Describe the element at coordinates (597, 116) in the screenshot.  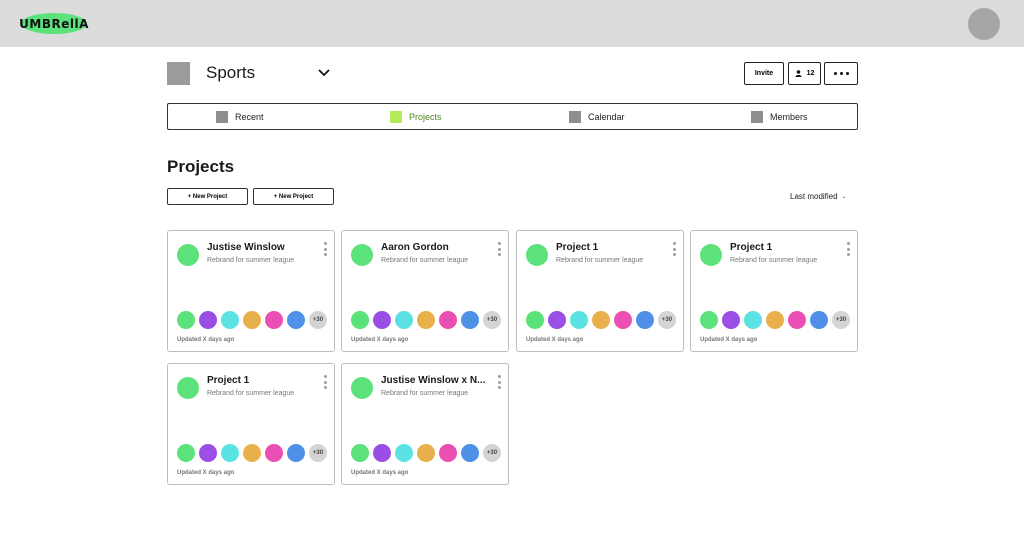
I see `tab-calendar: Calendar` at that location.